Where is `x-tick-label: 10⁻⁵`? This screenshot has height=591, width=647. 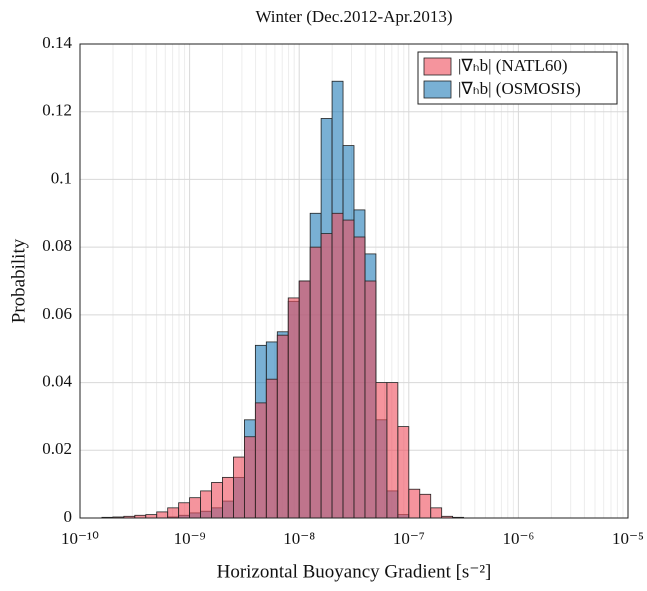
x-tick-label: 10⁻⁵ is located at coordinates (628, 538).